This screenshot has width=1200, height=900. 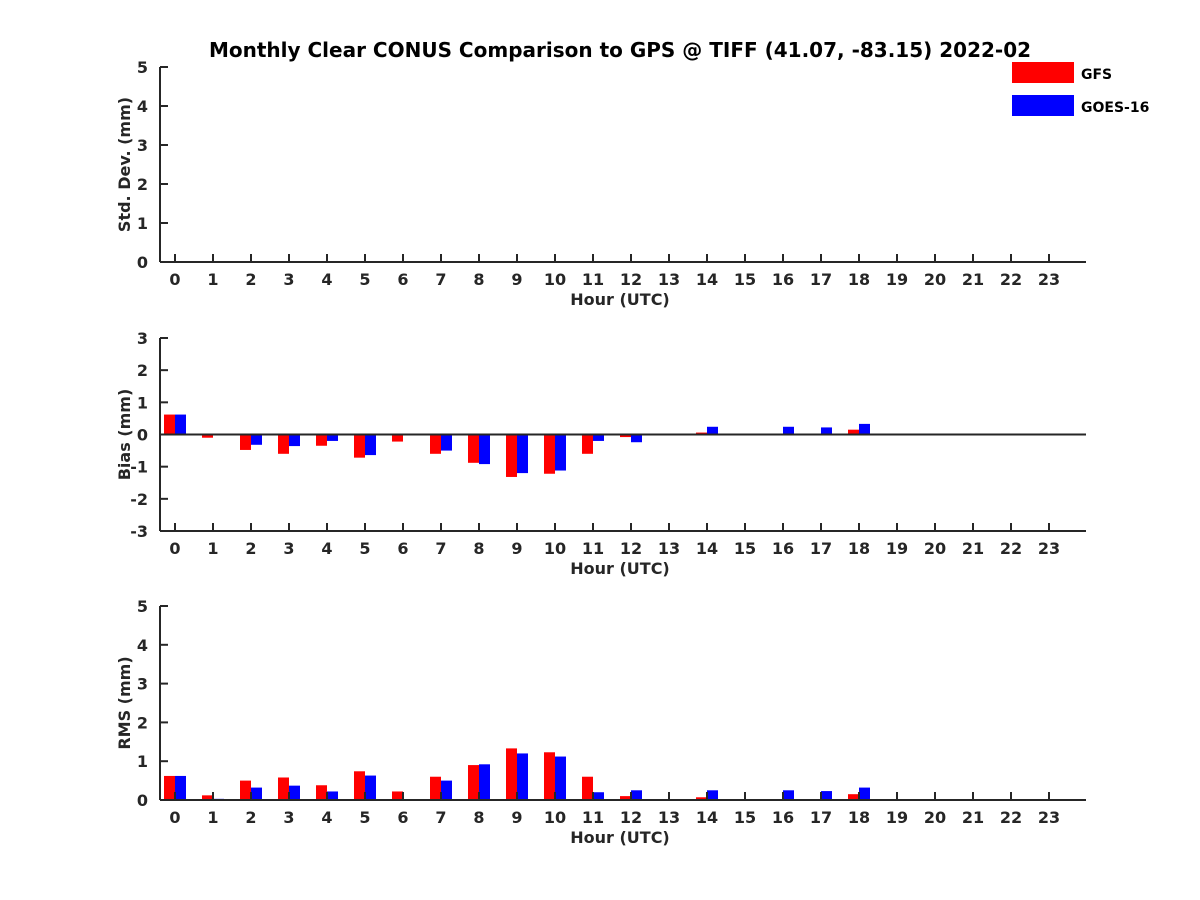 What do you see at coordinates (1080, 89) in the screenshot?
I see `legend: GFS GOES-16` at bounding box center [1080, 89].